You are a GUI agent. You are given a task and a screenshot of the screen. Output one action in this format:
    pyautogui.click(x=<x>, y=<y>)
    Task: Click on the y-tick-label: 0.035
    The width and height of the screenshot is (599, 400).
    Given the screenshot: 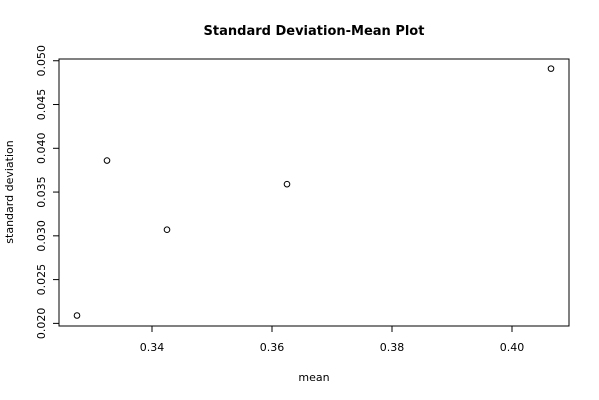 What is the action you would take?
    pyautogui.click(x=41, y=192)
    